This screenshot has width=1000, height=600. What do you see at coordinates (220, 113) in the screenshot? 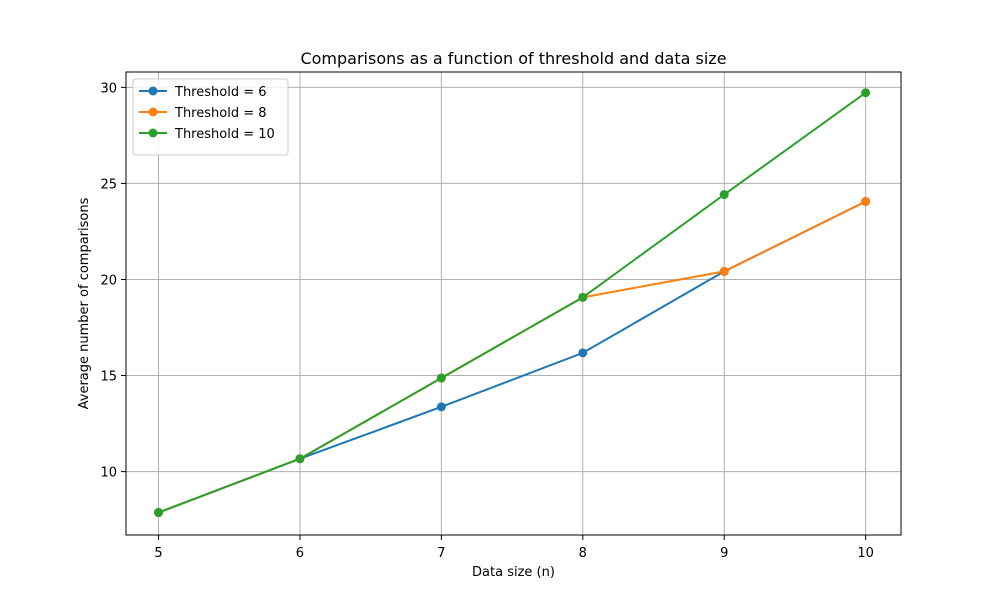
I see `legend-label: Threshold = 8` at bounding box center [220, 113].